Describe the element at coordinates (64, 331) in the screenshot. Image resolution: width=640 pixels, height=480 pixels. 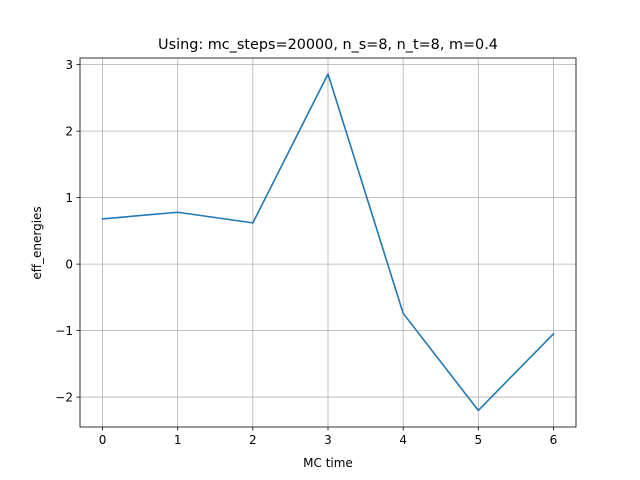
I see `y-tick-label: −1` at that location.